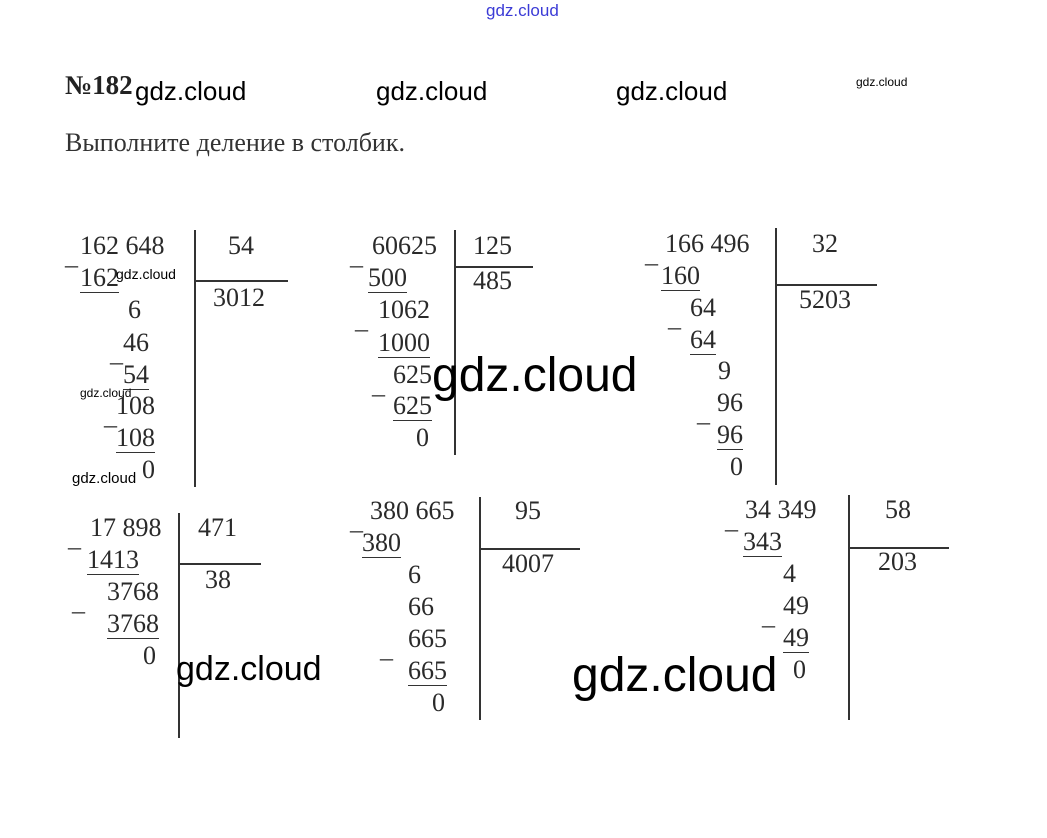  What do you see at coordinates (99, 85) in the screenshot?
I see `exercise-number: №182` at bounding box center [99, 85].